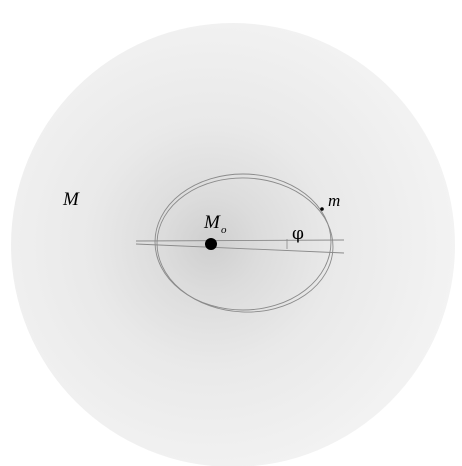 This screenshot has height=466, width=462. Describe the element at coordinates (71, 199) in the screenshot. I see `outer-mass-label: M` at that location.